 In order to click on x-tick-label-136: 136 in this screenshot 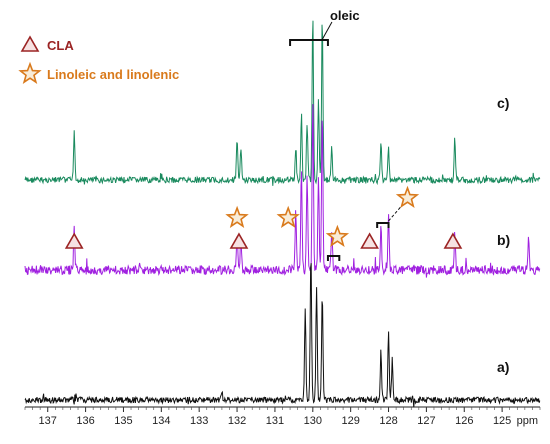, I will do `click(85, 421)`.